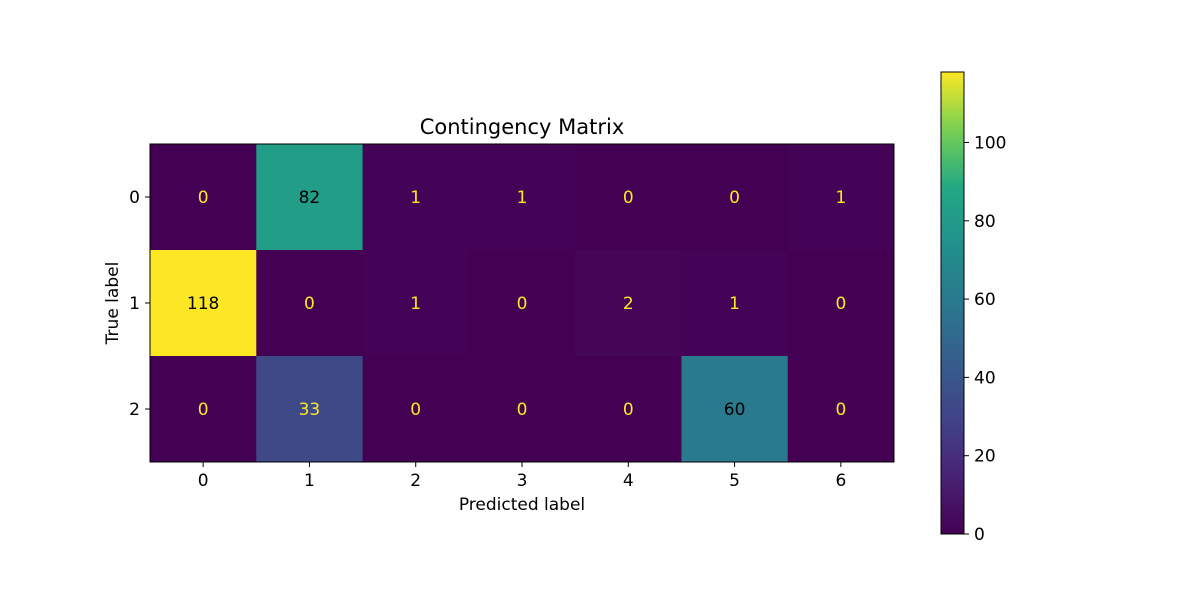  Describe the element at coordinates (113, 304) in the screenshot. I see `y-axis-label: True label` at that location.